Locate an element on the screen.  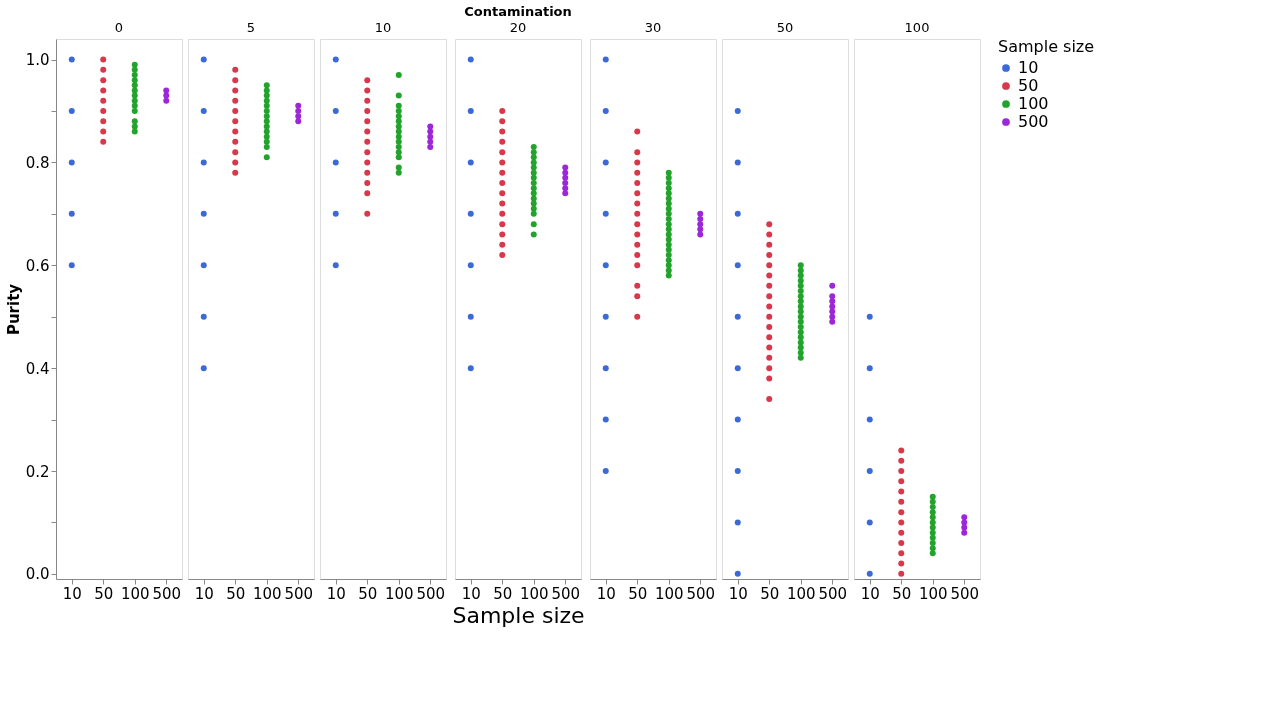
chart-title: 20 is located at coordinates (518, 27).